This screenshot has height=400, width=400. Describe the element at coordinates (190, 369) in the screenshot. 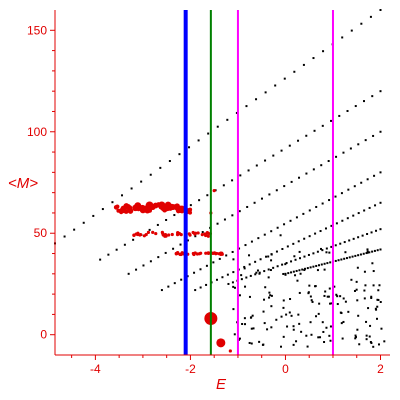

I see `x-tick-label: -2` at that location.